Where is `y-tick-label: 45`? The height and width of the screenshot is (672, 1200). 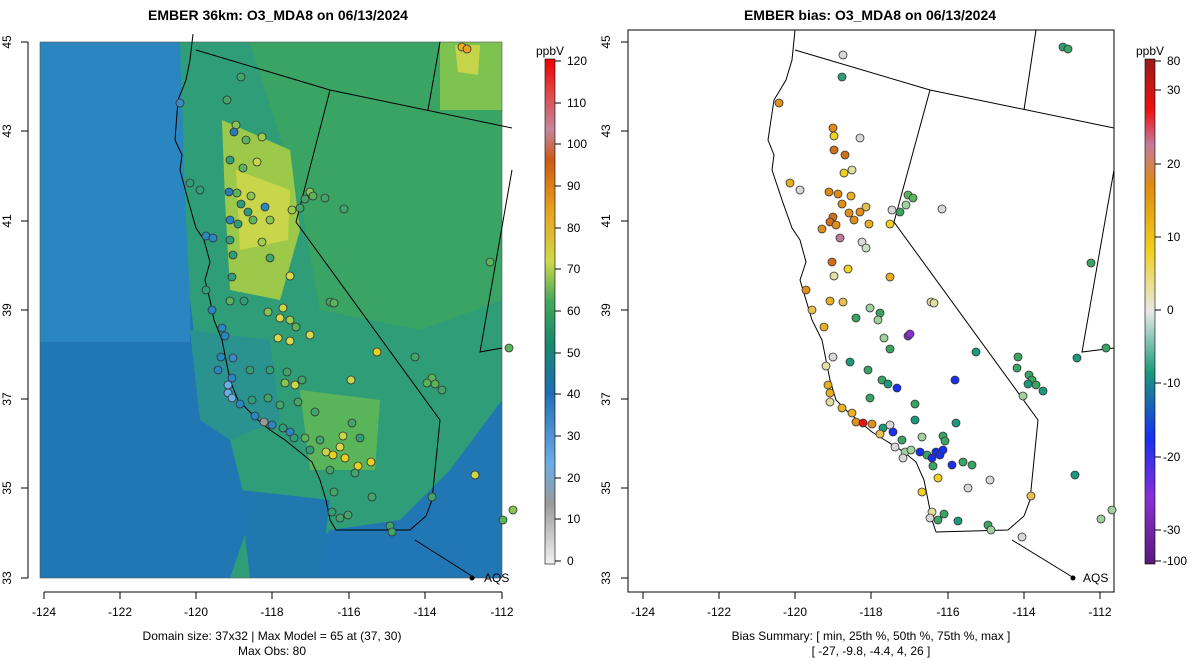 y-tick-label: 45 is located at coordinates (7, 42).